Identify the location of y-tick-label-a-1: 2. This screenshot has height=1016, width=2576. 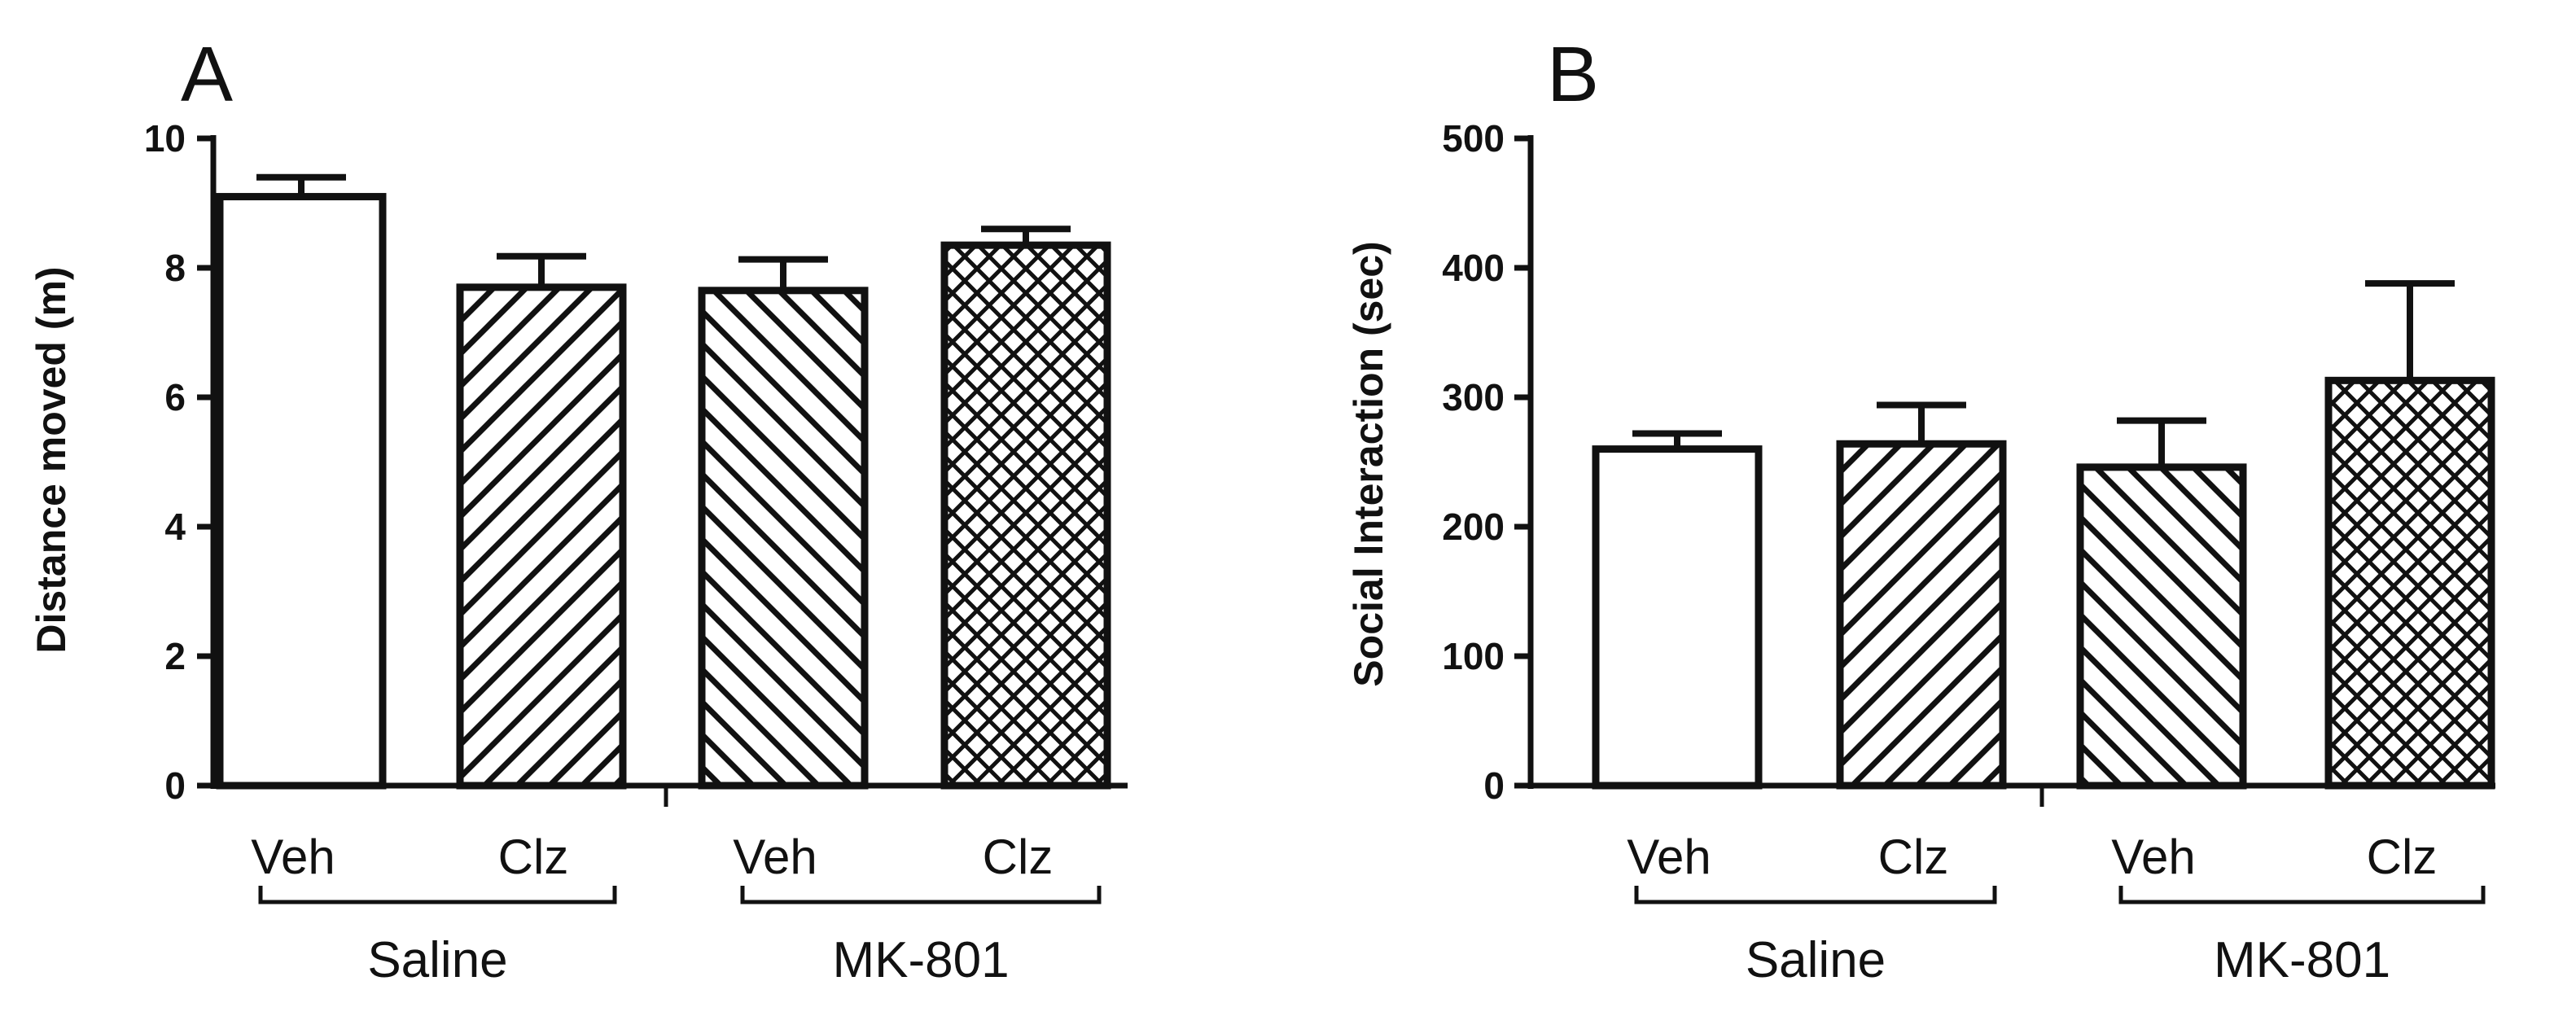
(175, 656).